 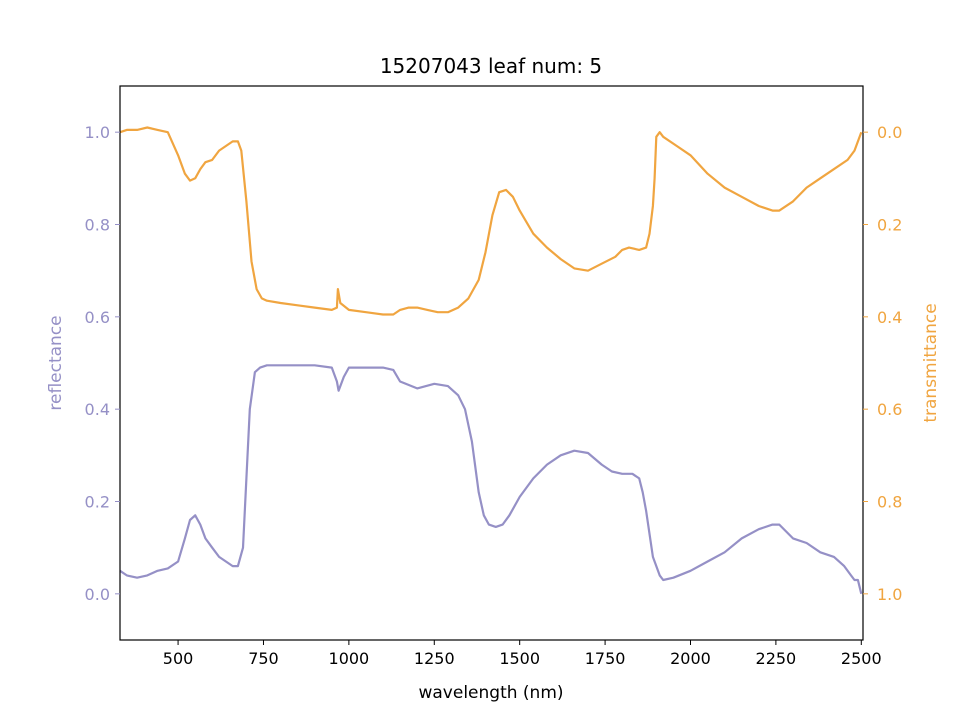 I want to click on left-y-tick-label: 0.8, so click(x=97, y=225).